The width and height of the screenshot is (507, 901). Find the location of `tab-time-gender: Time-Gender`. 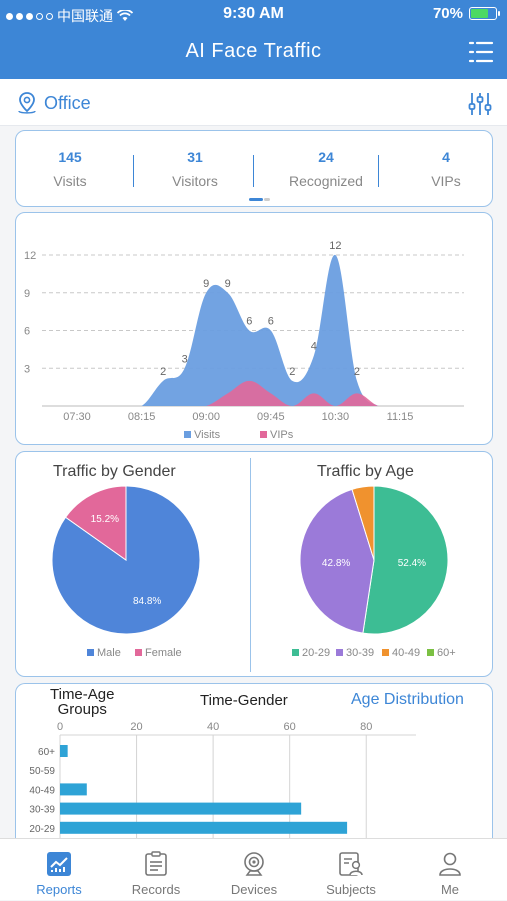

tab-time-gender: Time-Gender is located at coordinates (244, 700).